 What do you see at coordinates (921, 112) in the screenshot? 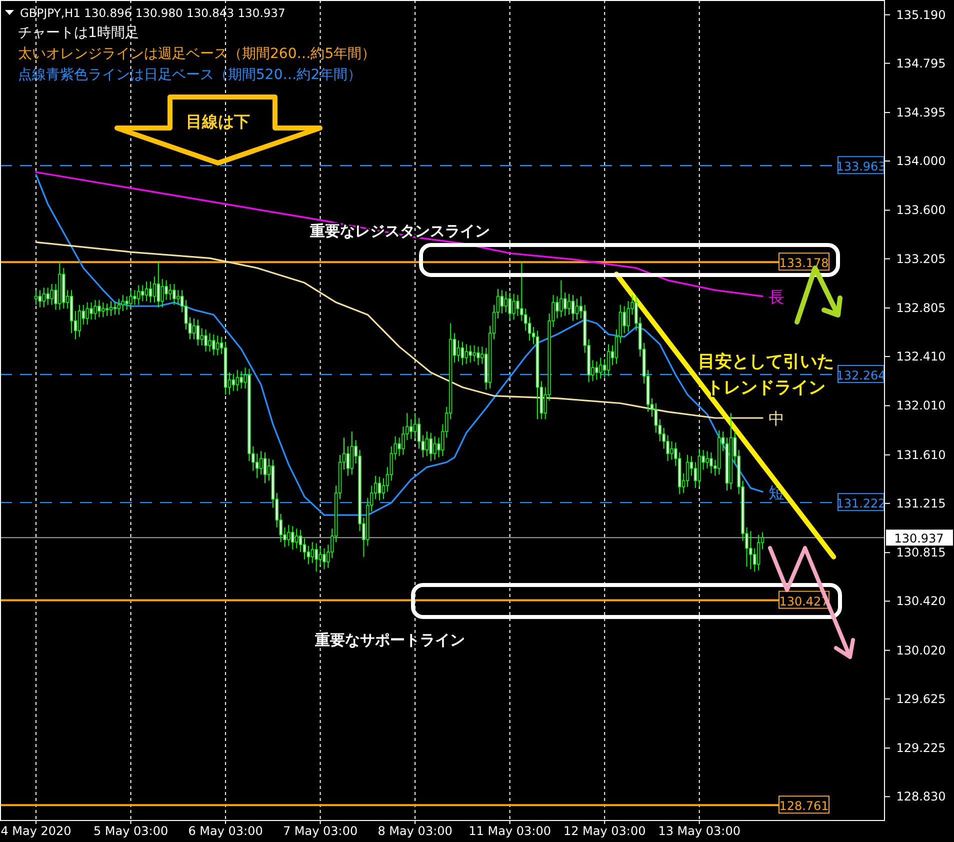
I see `y-tick-label: 134.395` at bounding box center [921, 112].